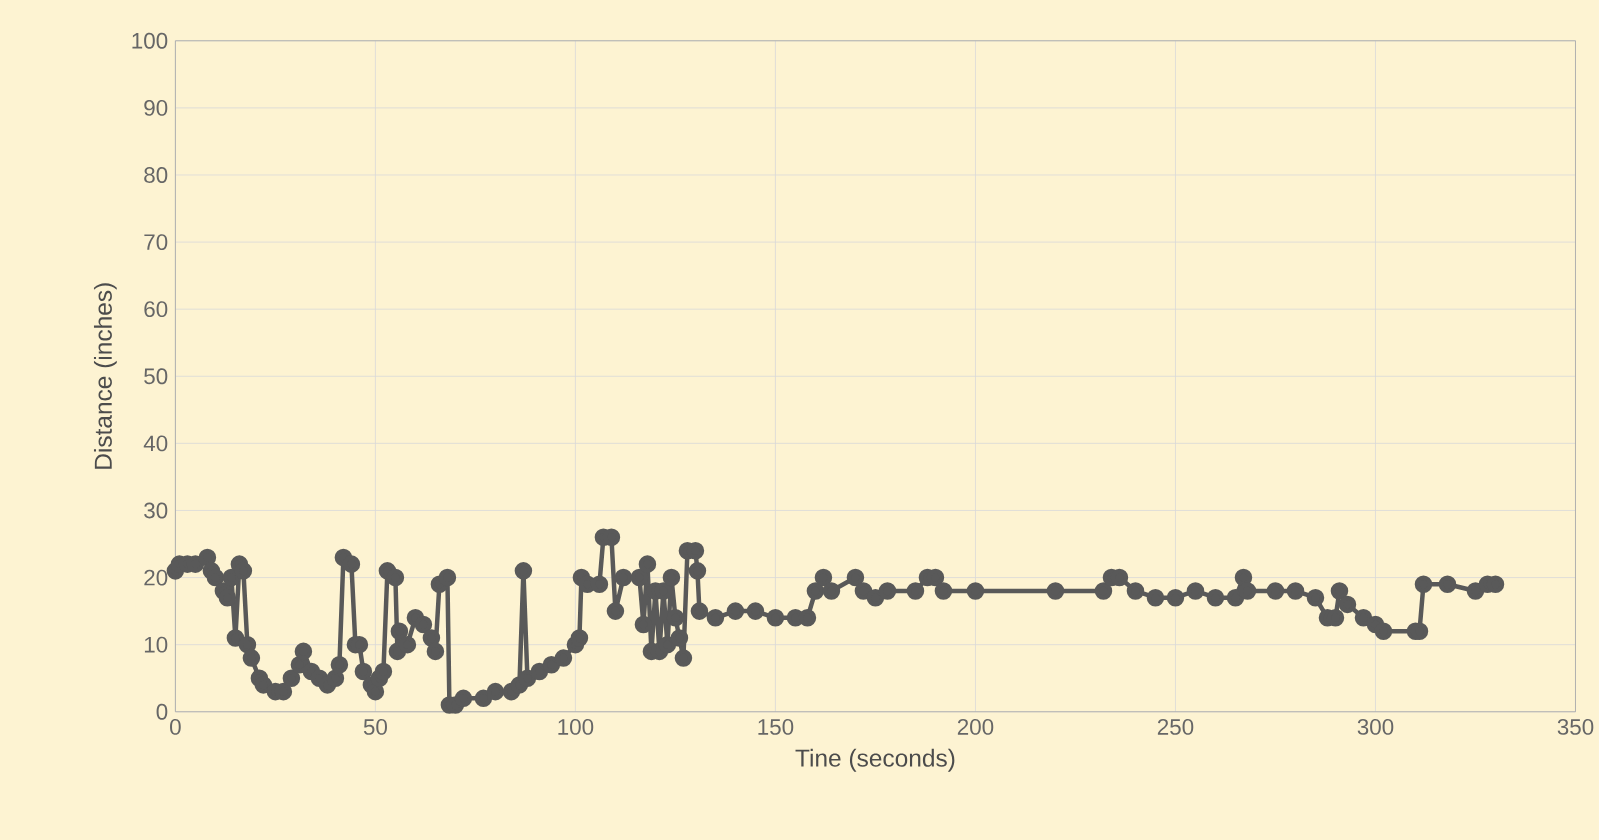  I want to click on x-tick-label: 250, so click(1175, 726).